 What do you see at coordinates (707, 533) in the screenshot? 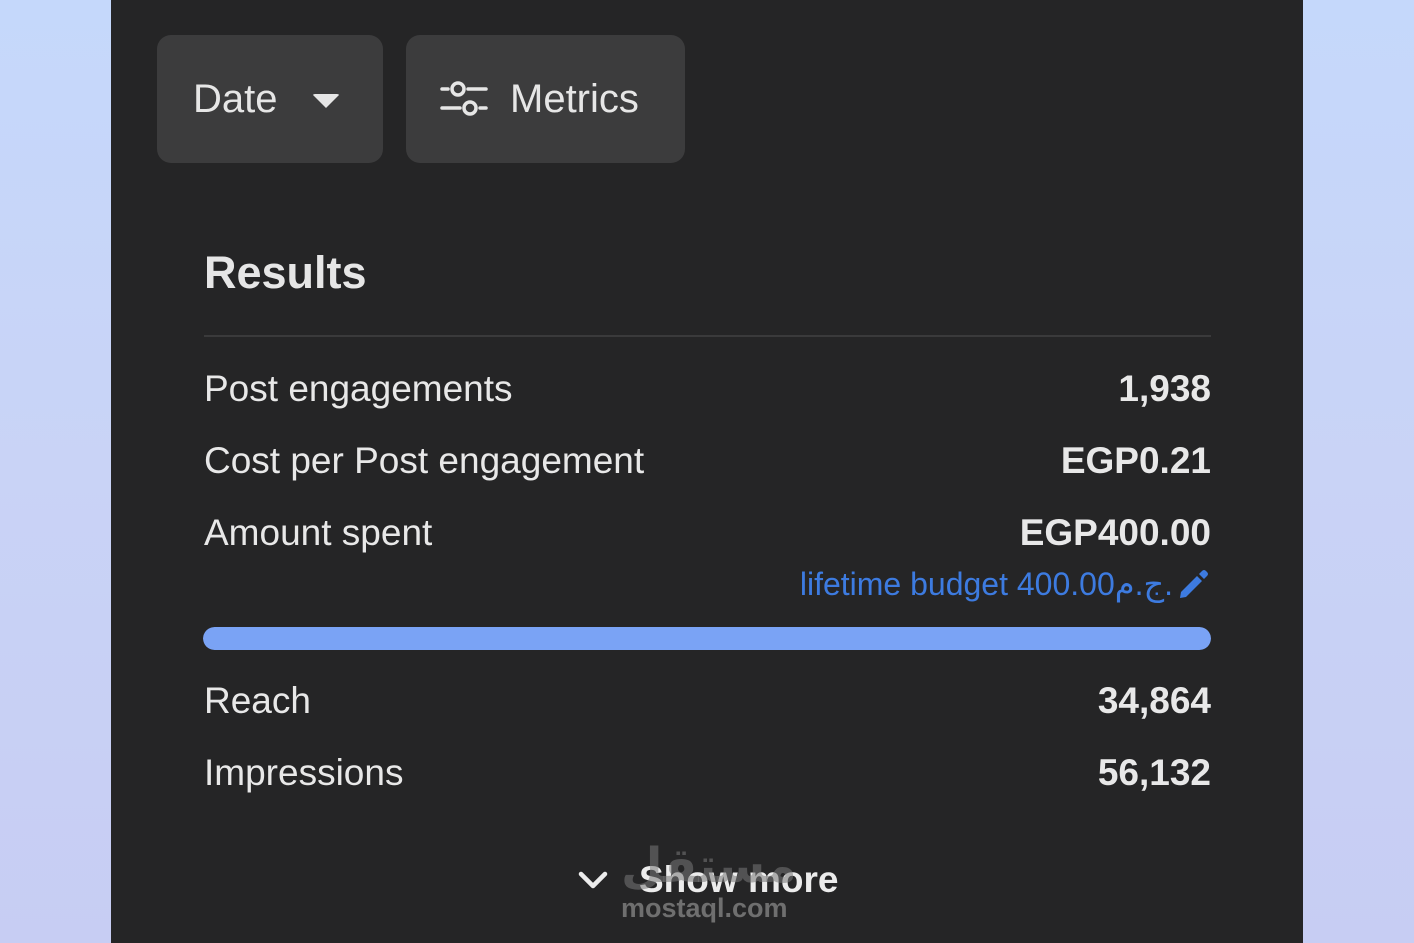
I see `metric-row-amount-spent: Amount spent EGP400.00` at bounding box center [707, 533].